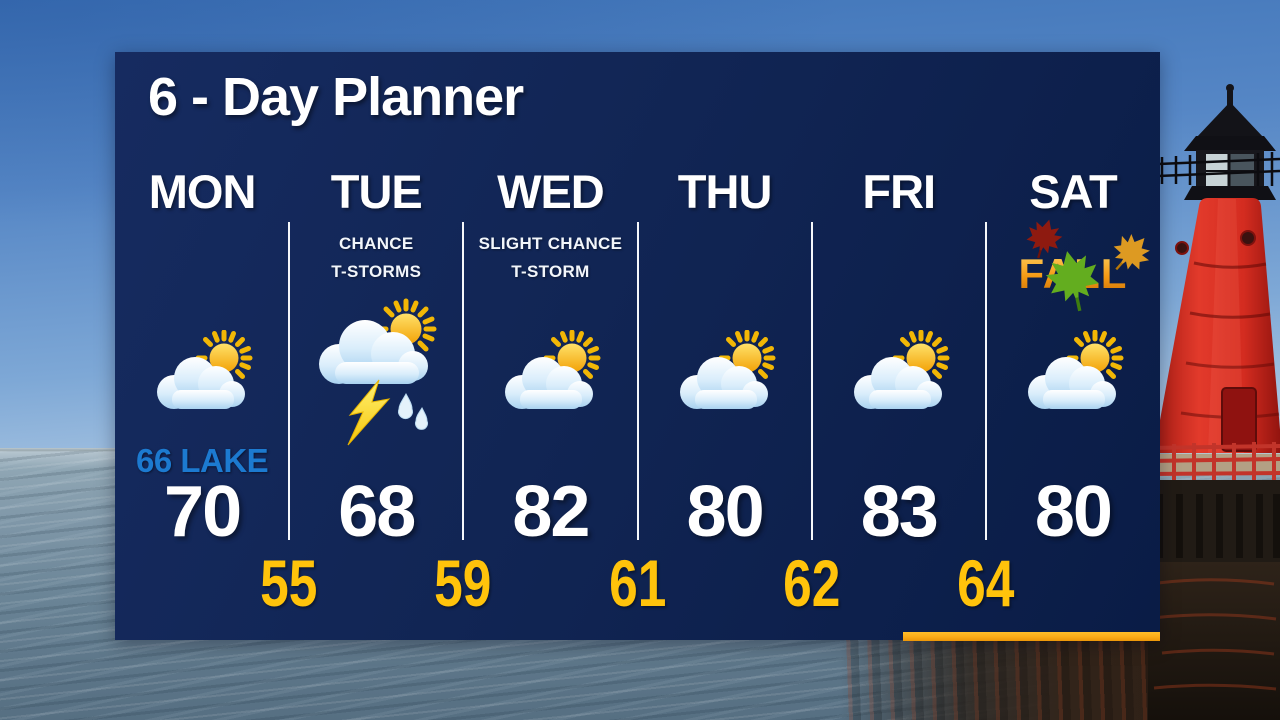  What do you see at coordinates (725, 191) in the screenshot?
I see `day-label: THU` at bounding box center [725, 191].